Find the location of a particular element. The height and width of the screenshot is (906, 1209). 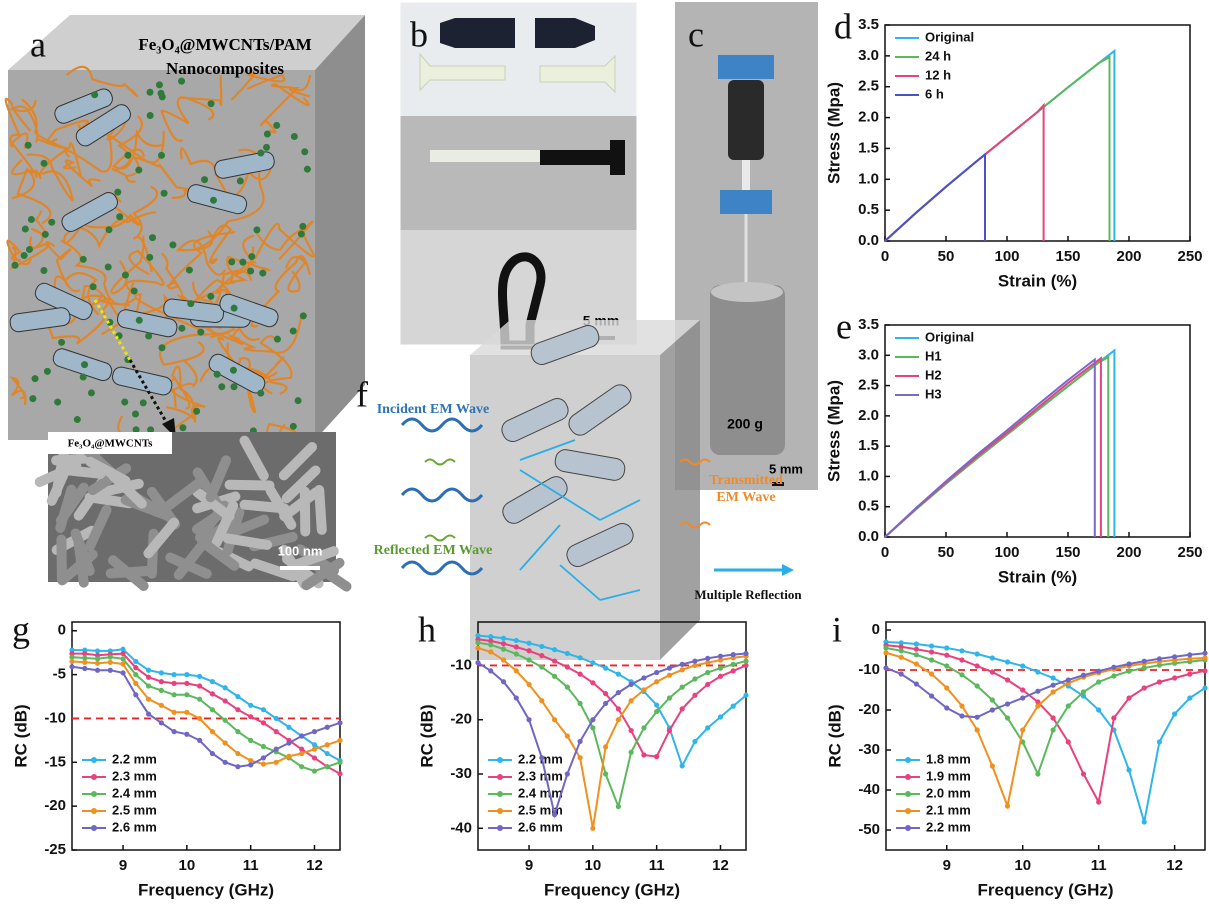

panel-title: Nanocomposites is located at coordinates (225, 68).